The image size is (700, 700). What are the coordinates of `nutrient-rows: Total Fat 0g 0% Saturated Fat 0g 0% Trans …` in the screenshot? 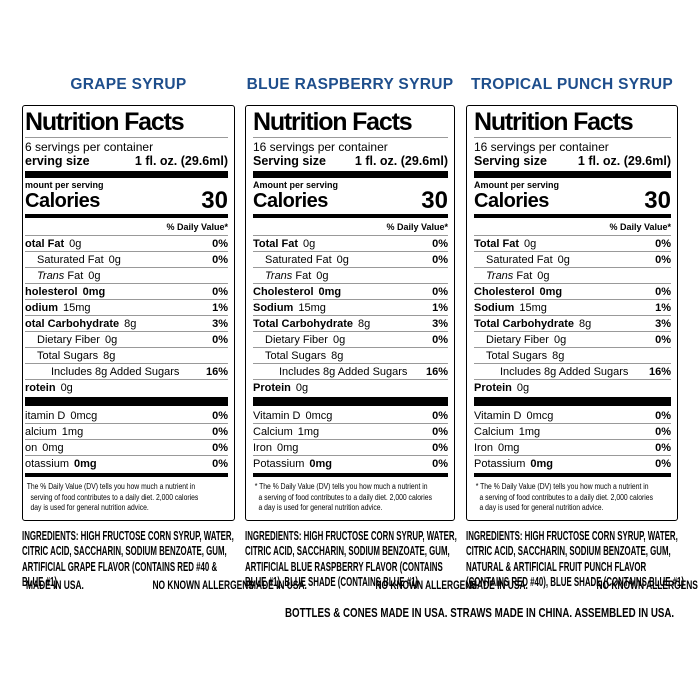 It's located at (572, 315).